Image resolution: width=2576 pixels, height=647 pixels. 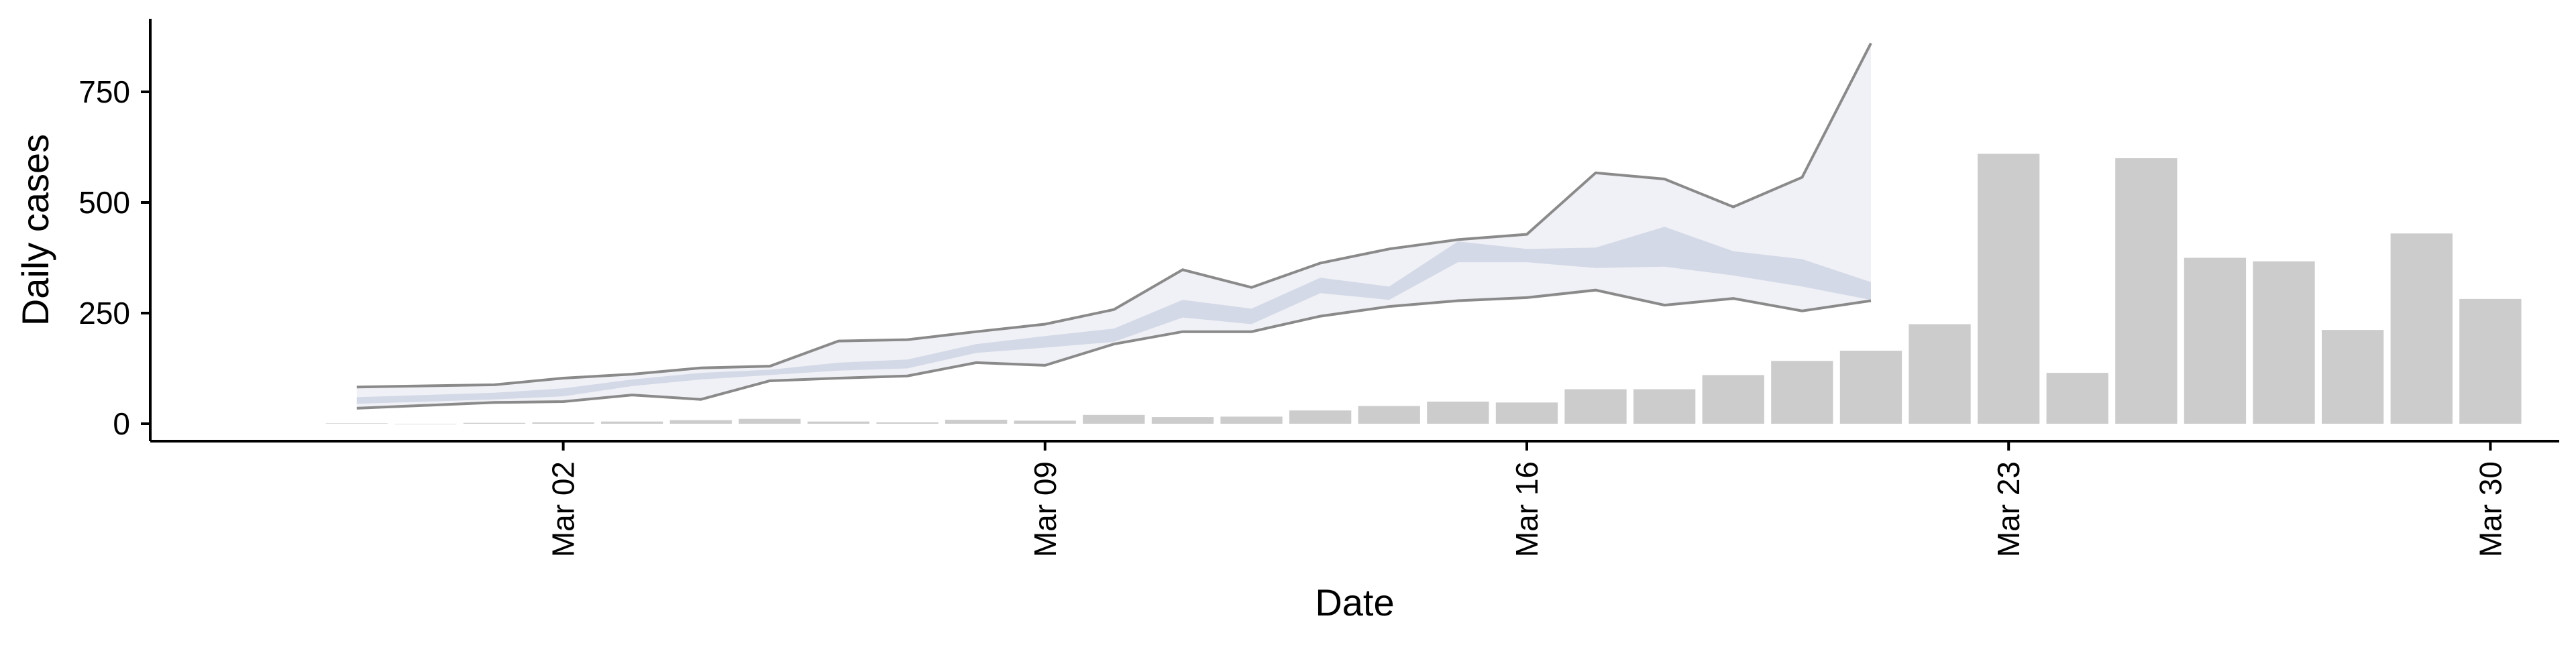 I want to click on y-axis-title: Daily cases, so click(x=35, y=230).